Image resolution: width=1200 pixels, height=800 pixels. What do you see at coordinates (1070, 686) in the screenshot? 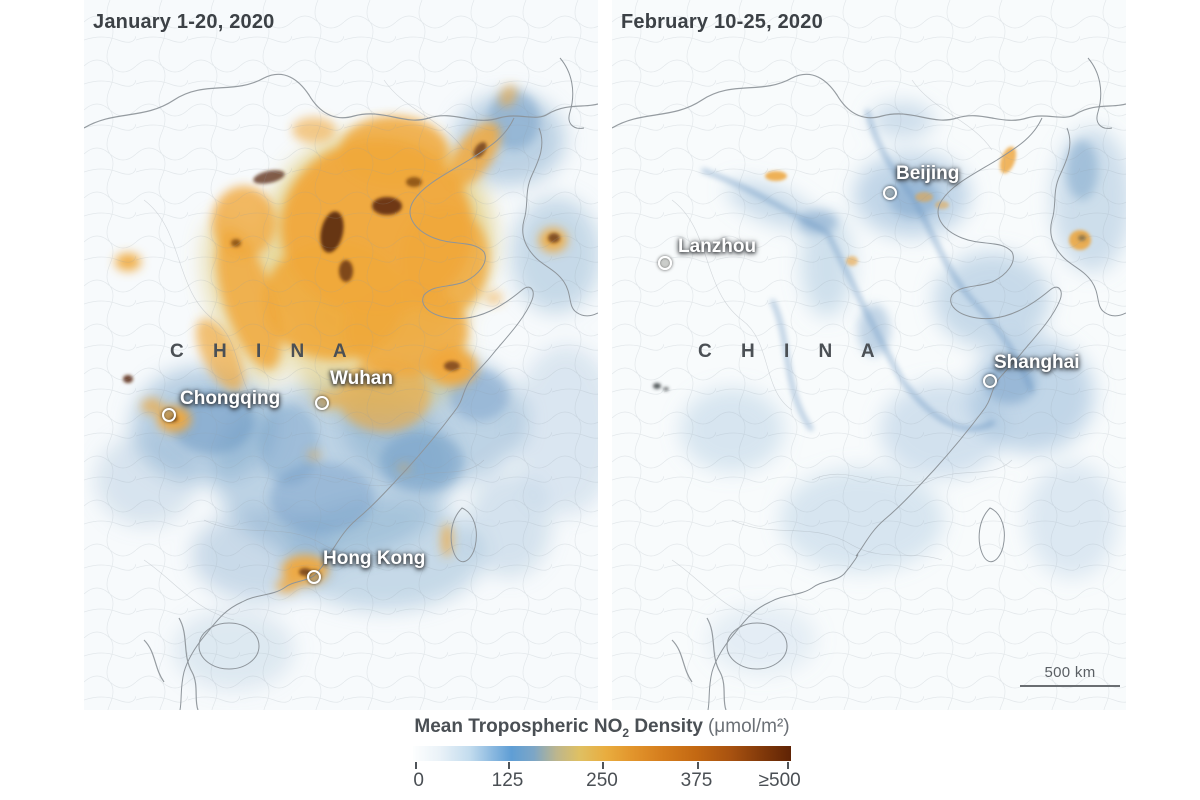
I see `scale-bar-line` at bounding box center [1070, 686].